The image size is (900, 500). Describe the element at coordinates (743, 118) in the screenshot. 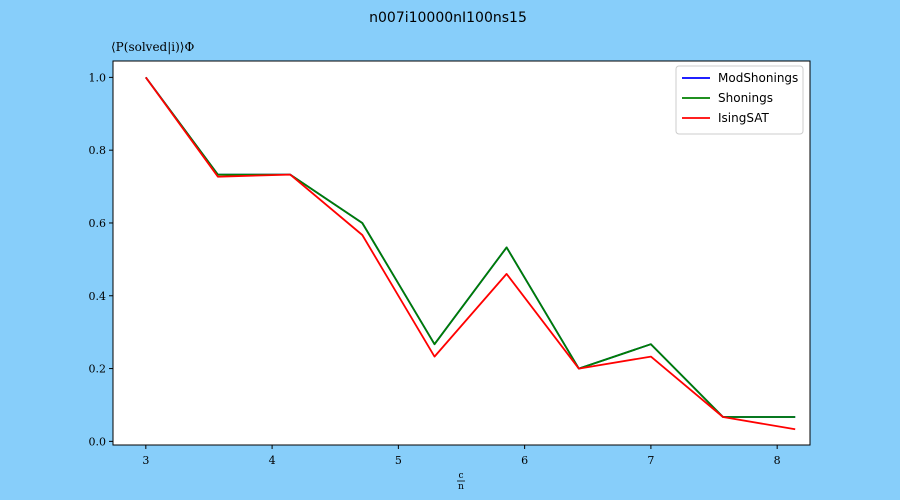

I see `legend-label: IsingSAT` at that location.